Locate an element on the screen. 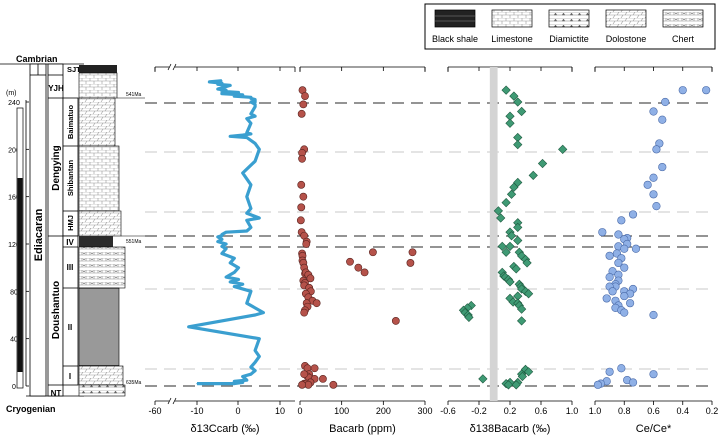 The width and height of the screenshot is (720, 448). legend-label: Black shale is located at coordinates (455, 39).